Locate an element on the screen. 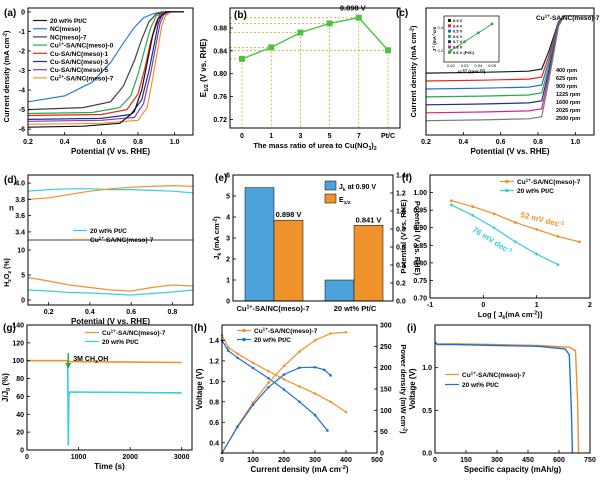 This screenshot has width=600, height=485. rpm-label: 1225 rpm is located at coordinates (568, 95).